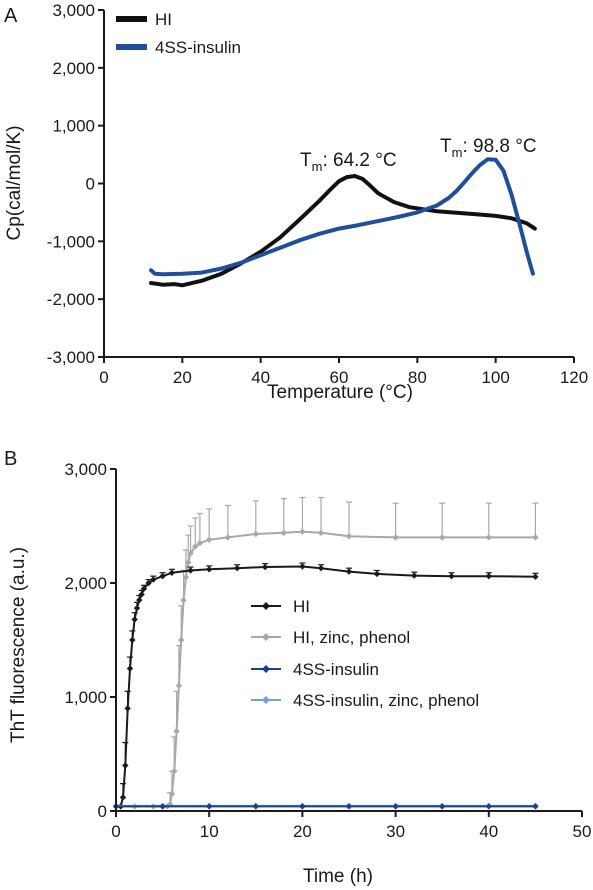  What do you see at coordinates (359, 160) in the screenshot?
I see `annotation-value: : 64.2 °C` at bounding box center [359, 160].